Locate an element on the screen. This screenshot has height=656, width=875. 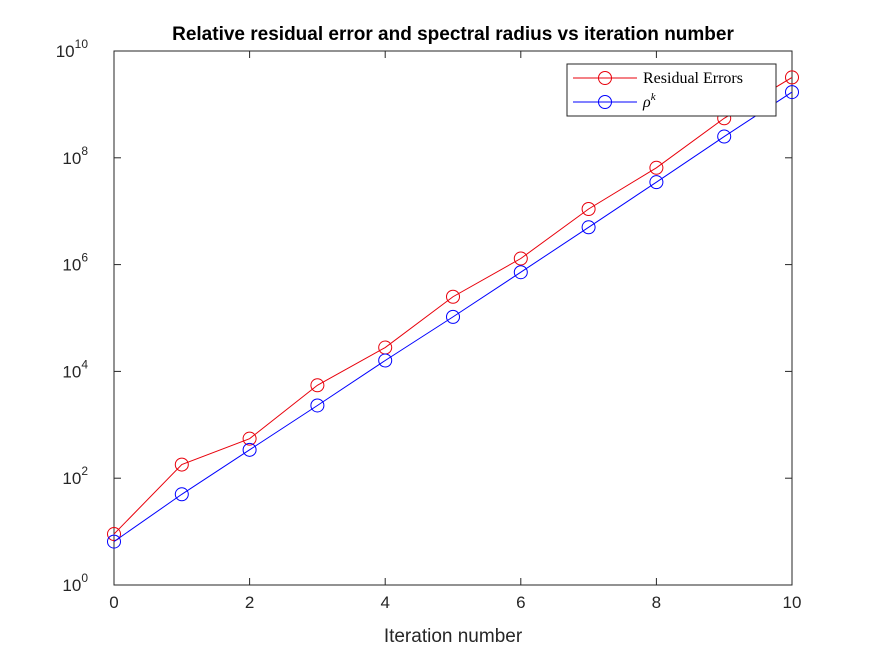
legend-entry-residual-errors: Residual Errors is located at coordinates (658, 78).